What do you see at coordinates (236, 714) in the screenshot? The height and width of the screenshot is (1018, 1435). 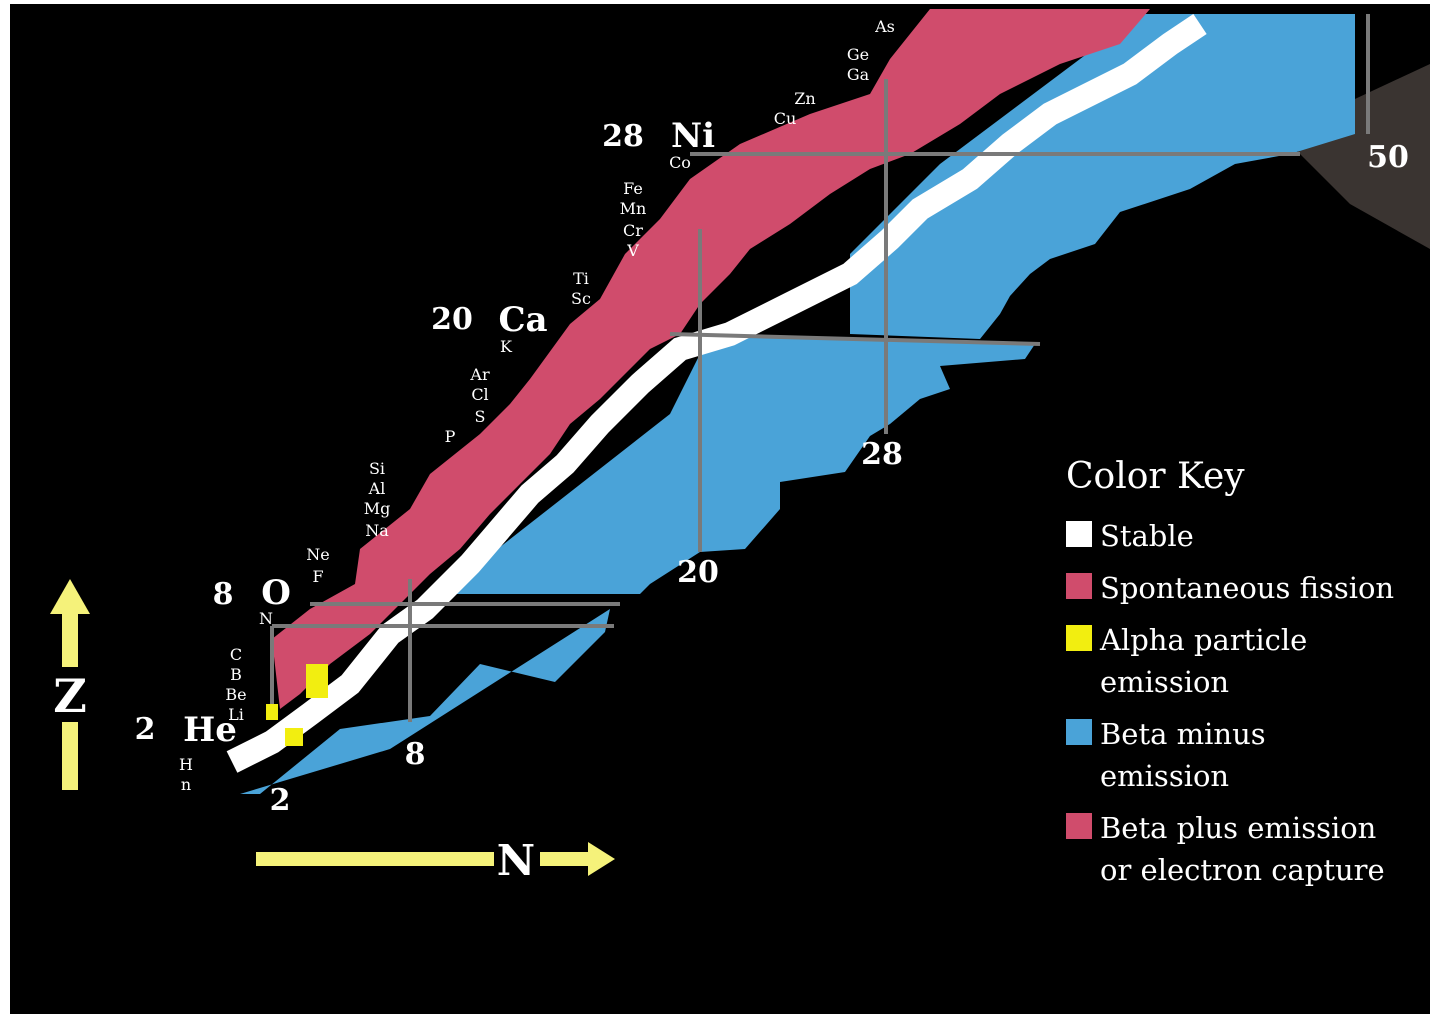 I see `element-symbol-label: Li` at bounding box center [236, 714].